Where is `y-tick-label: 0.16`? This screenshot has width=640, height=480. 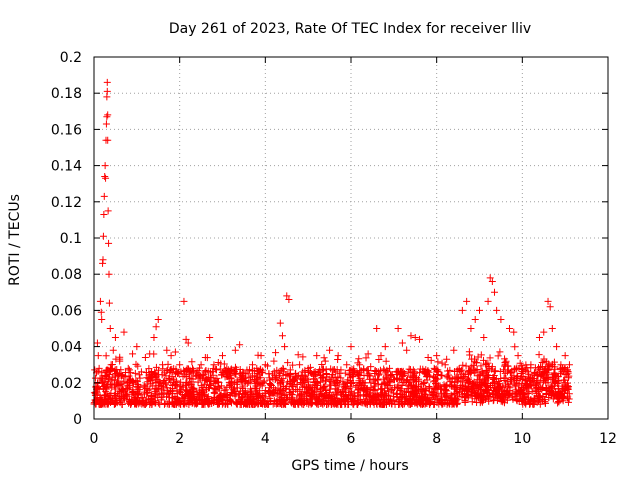 y-tick-label: 0.16 is located at coordinates (66, 130).